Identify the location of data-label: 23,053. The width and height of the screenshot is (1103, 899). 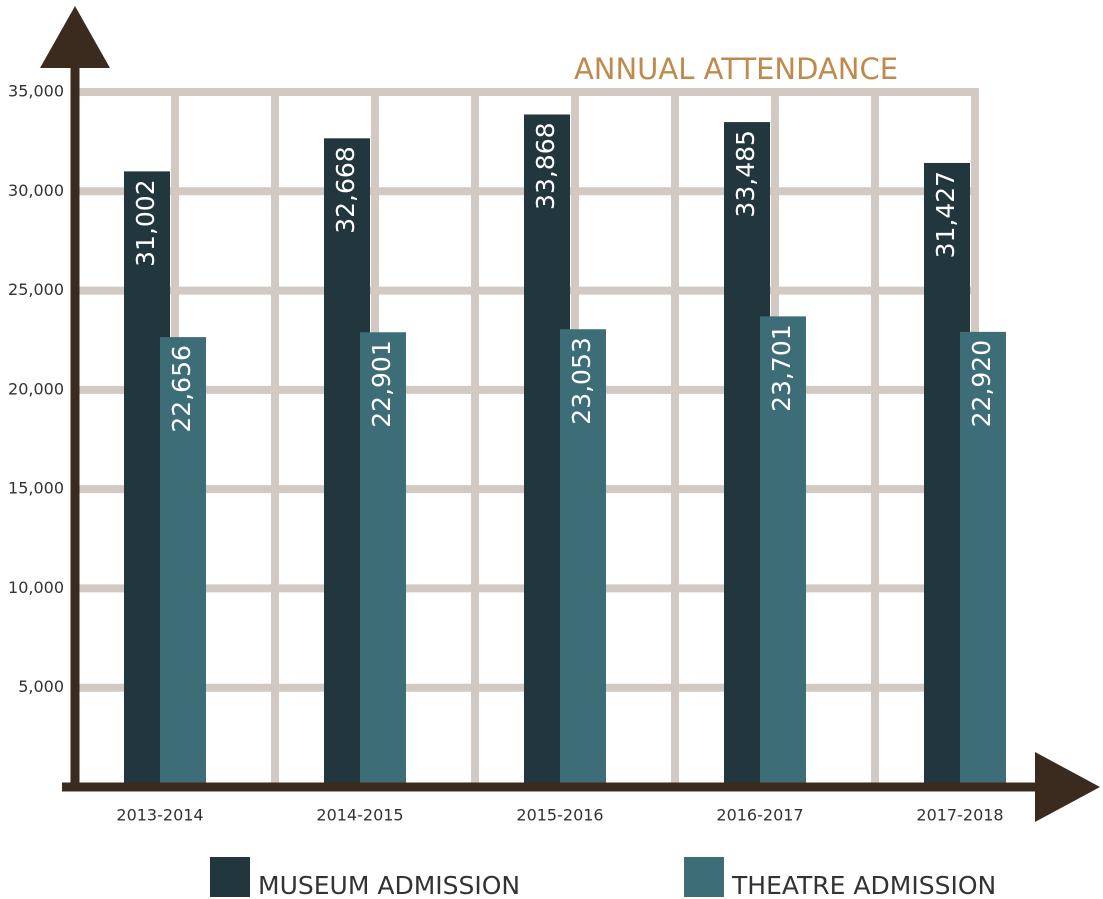
(581, 380).